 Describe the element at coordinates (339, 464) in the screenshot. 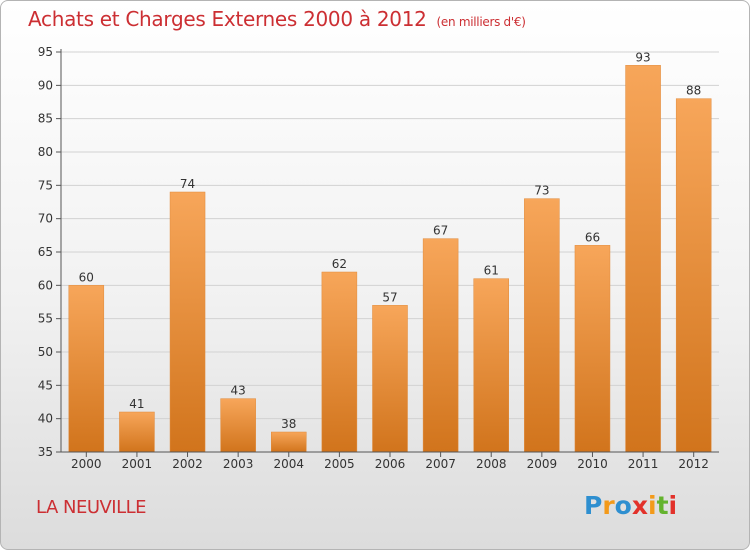

I see `x-tick-label: 2005` at that location.